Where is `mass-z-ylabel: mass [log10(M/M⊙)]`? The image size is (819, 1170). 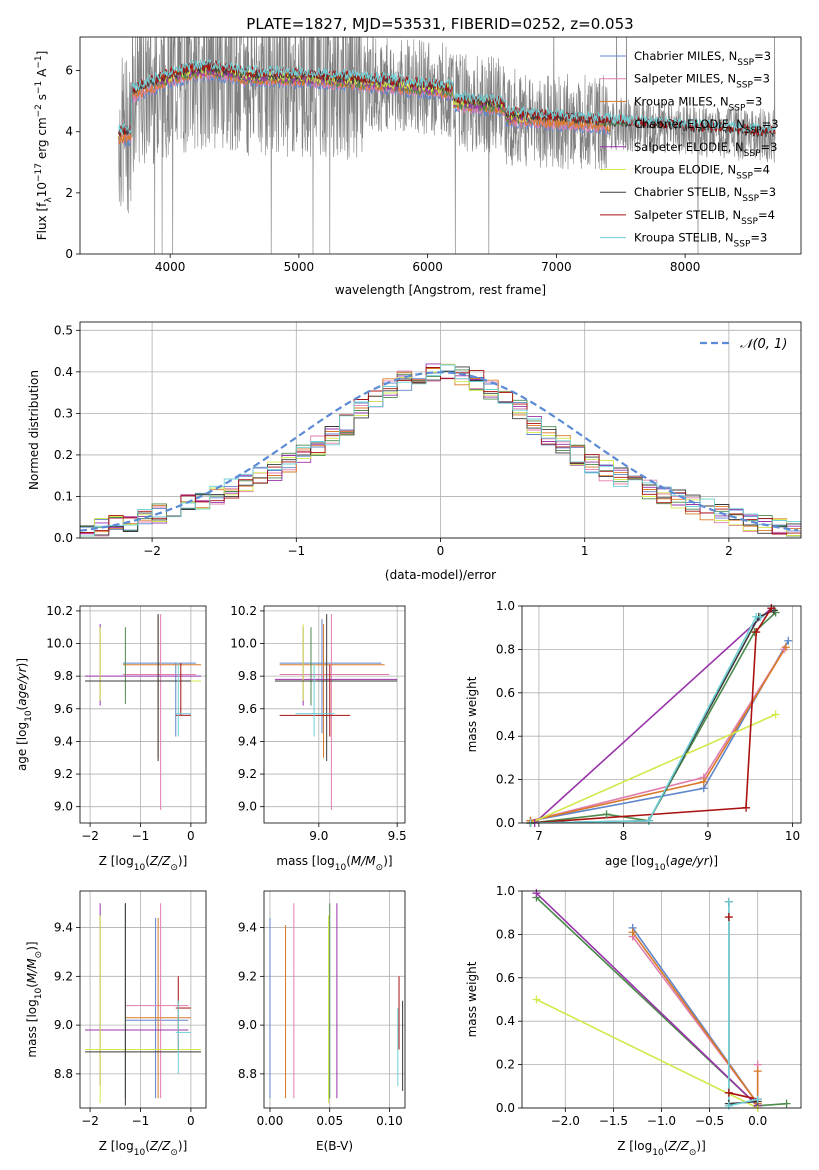 mass-z-ylabel: mass [log10(M/M⊙)] is located at coordinates (34, 999).